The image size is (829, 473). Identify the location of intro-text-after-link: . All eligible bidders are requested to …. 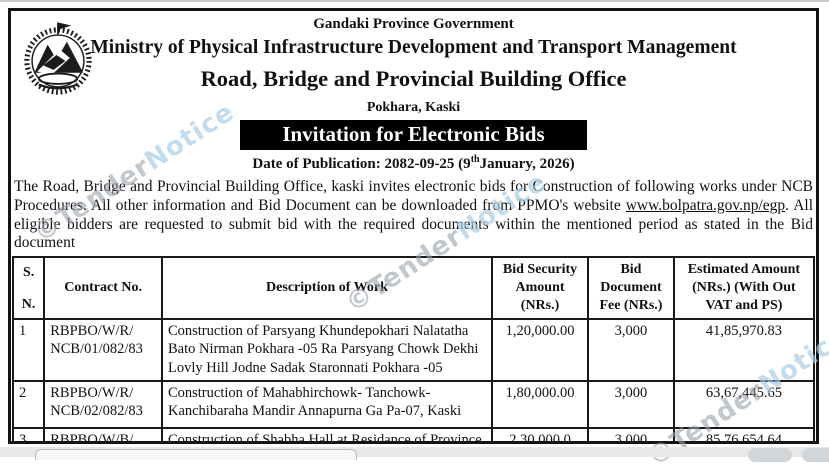
(414, 224).